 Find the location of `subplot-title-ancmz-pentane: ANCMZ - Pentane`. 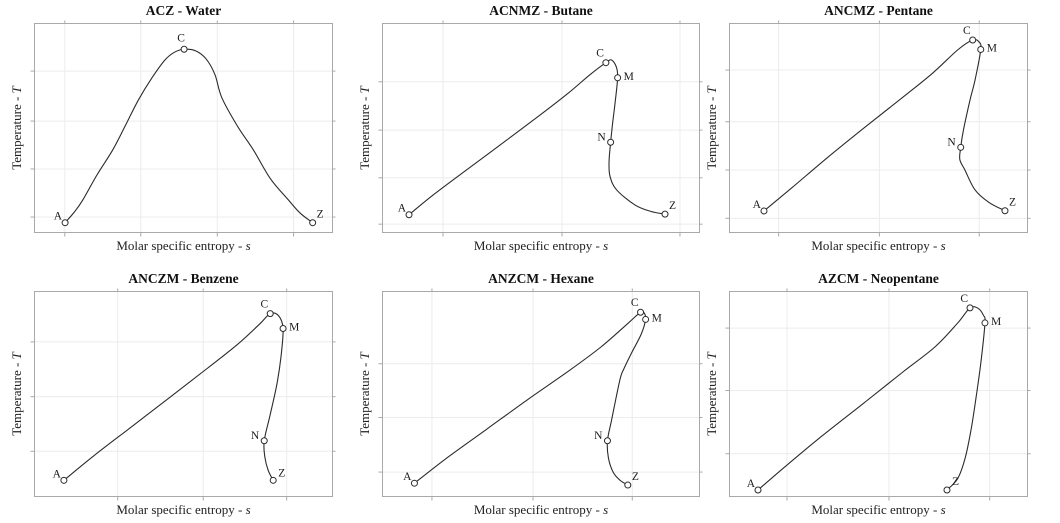

subplot-title-ancmz-pentane: ANCMZ - Pentane is located at coordinates (878, 10).